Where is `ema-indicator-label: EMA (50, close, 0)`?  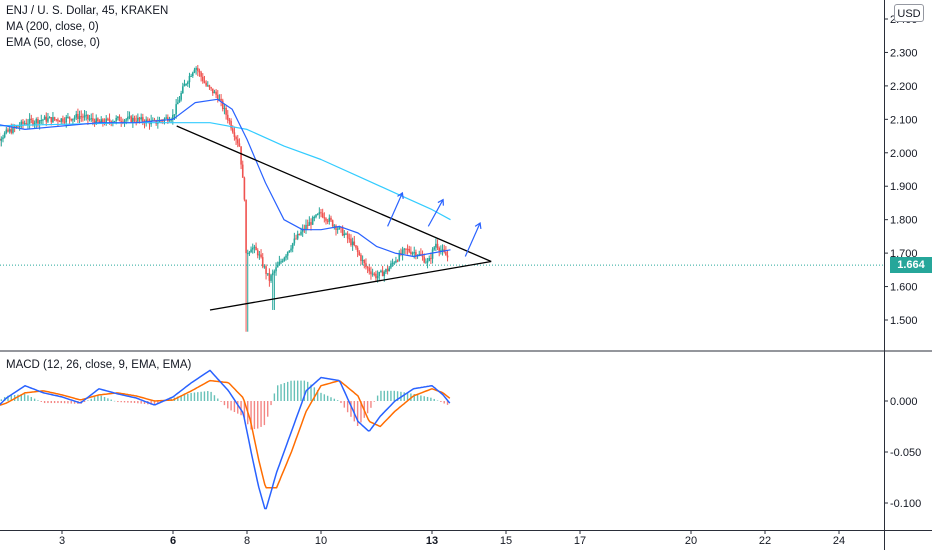
ema-indicator-label: EMA (50, close, 0) is located at coordinates (87, 43).